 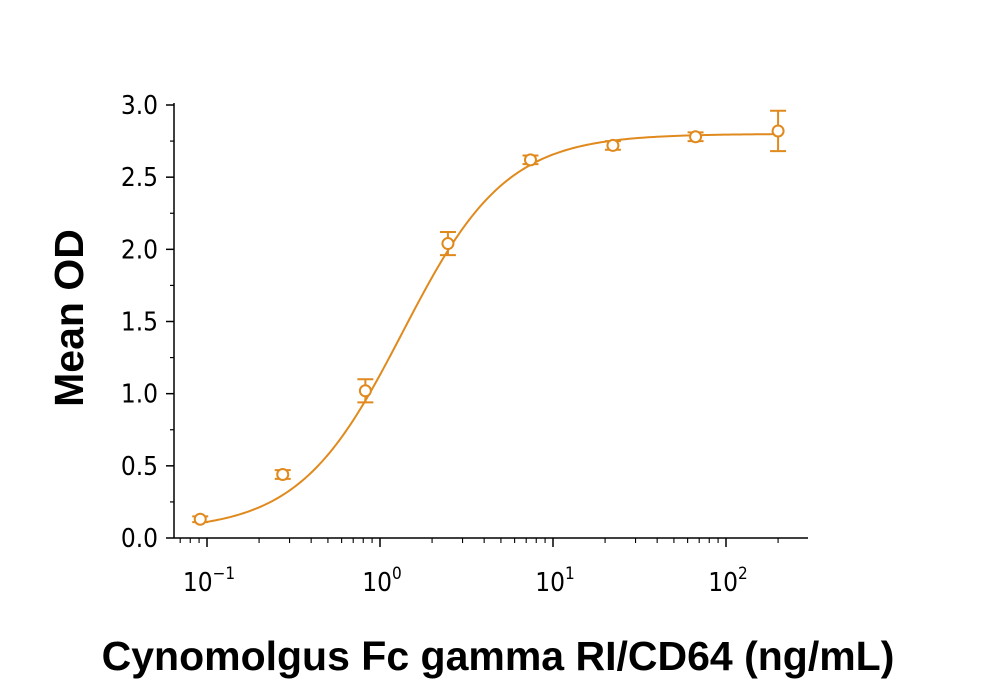 What do you see at coordinates (139, 467) in the screenshot?
I see `y-tick-label: 0.5` at bounding box center [139, 467].